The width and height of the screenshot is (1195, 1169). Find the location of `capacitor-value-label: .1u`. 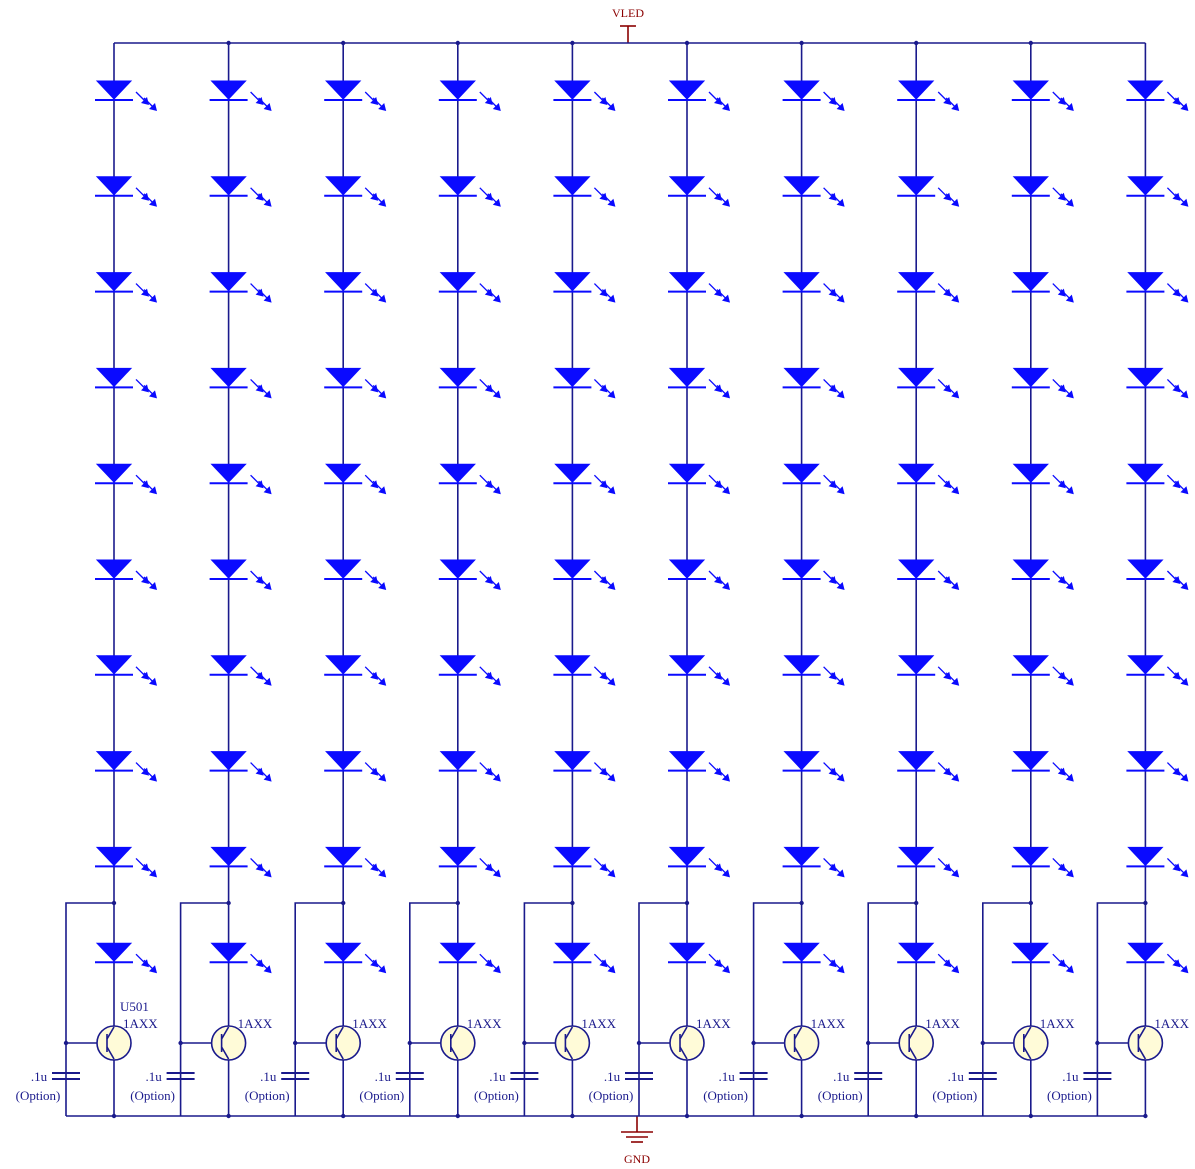

capacitor-value-label: .1u is located at coordinates (153, 1076).